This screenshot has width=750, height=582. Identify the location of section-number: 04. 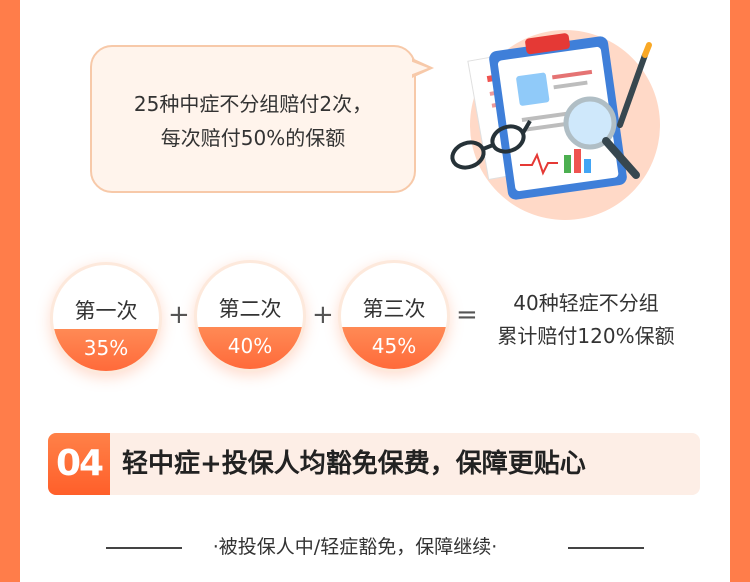
(79, 464).